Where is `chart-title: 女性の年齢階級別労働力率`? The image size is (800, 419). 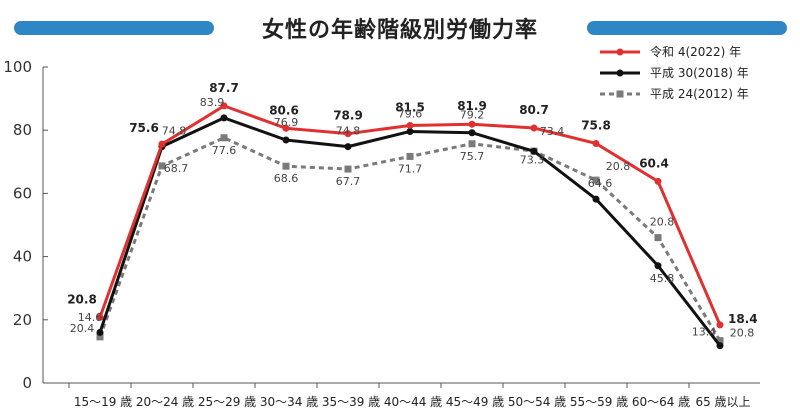 chart-title: 女性の年齢階級別労働力率 is located at coordinates (399, 30).